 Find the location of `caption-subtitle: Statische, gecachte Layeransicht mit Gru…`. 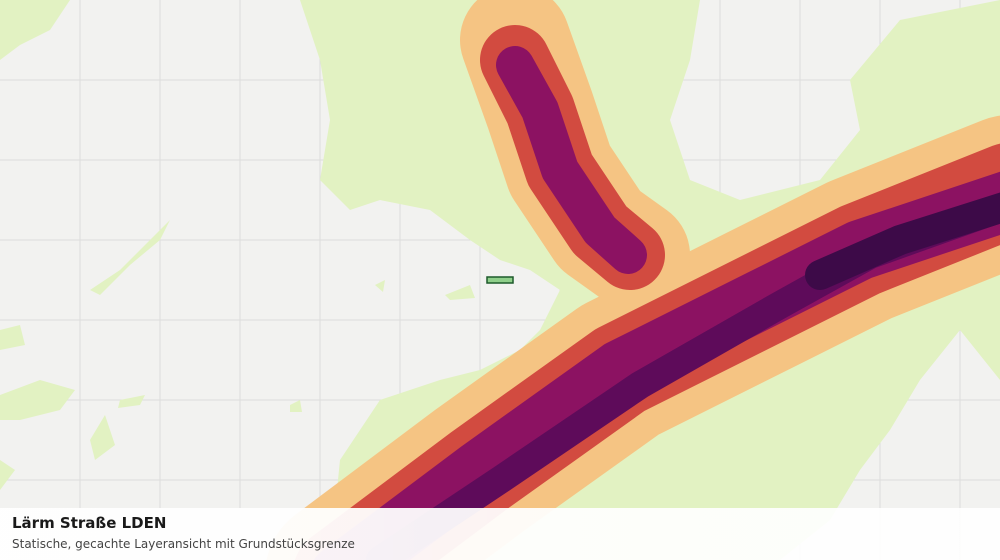

caption-subtitle: Statische, gecachte Layeransicht mit Gru… is located at coordinates (183, 544).